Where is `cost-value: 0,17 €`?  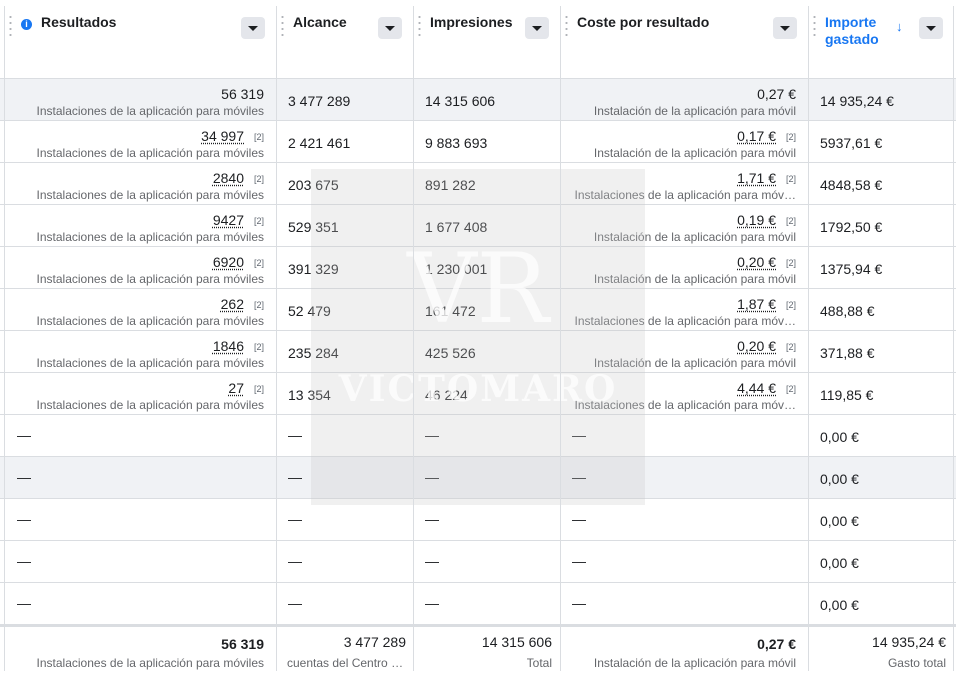
cost-value: 0,17 € is located at coordinates (756, 136).